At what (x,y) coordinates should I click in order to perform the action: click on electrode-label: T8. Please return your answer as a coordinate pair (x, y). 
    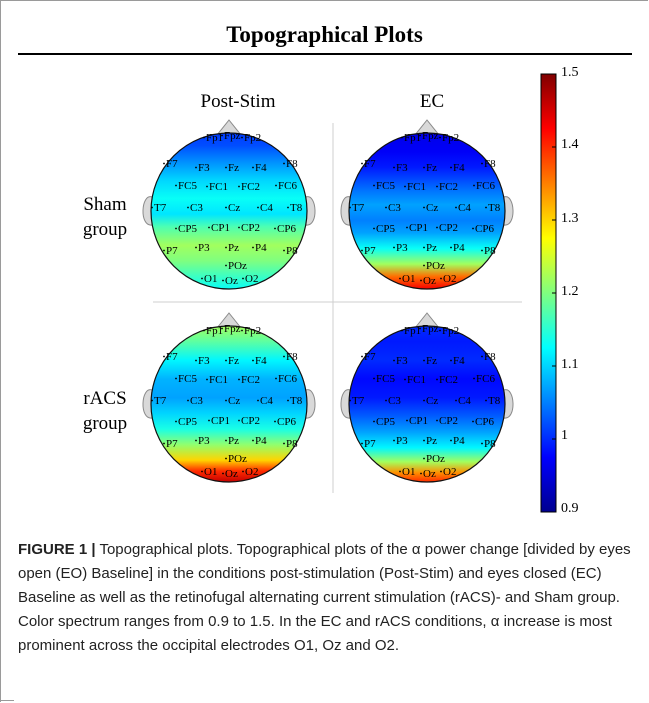
    Looking at the image, I should click on (296, 401).